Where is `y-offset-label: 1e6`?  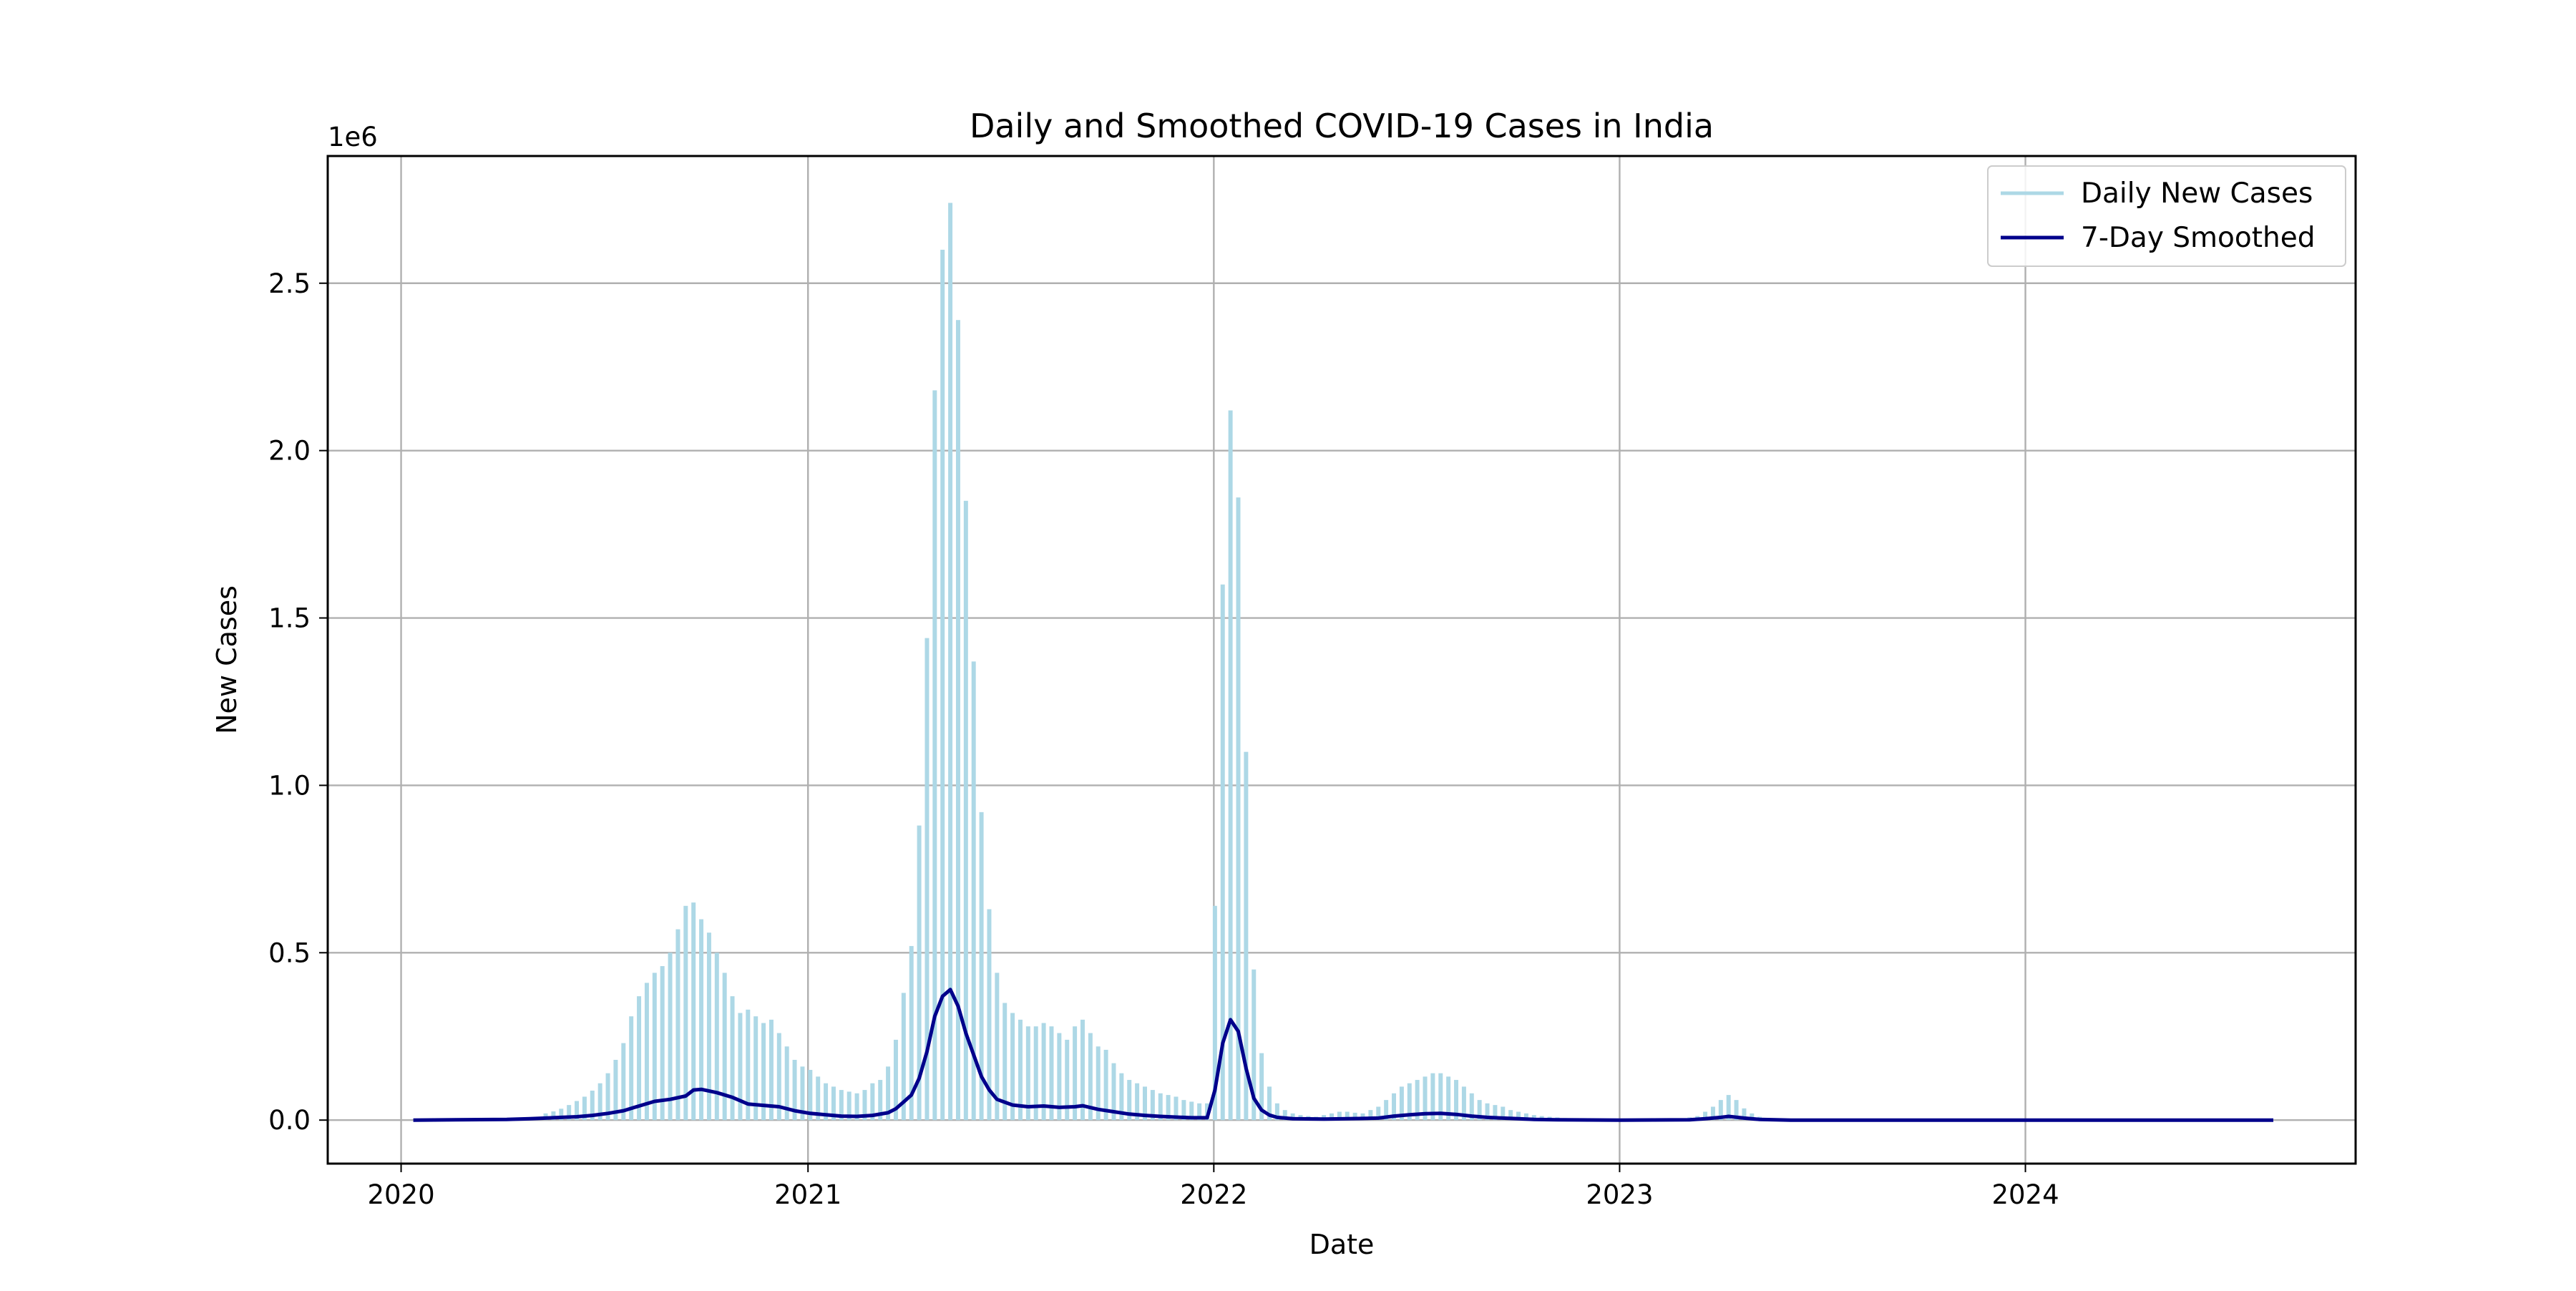
y-offset-label: 1e6 is located at coordinates (353, 137).